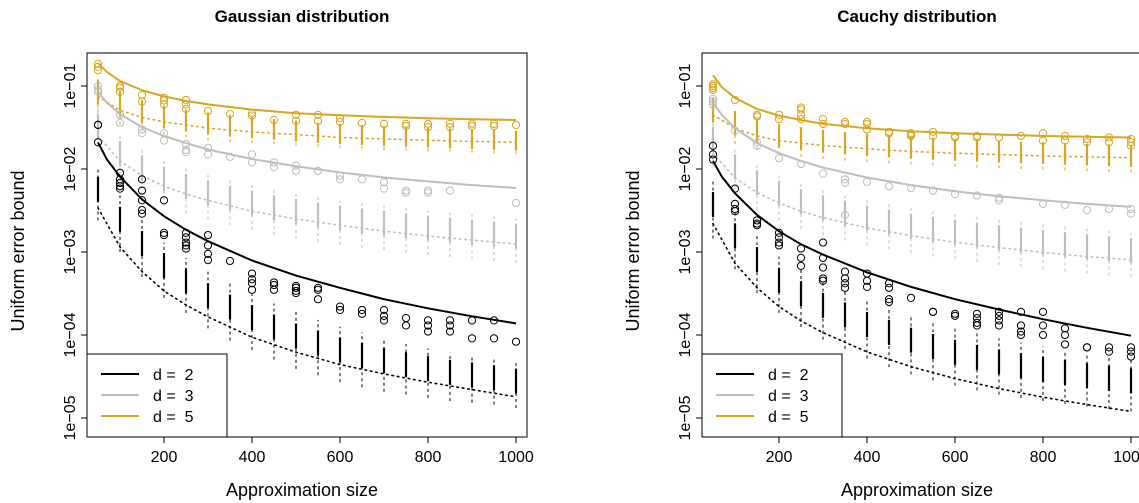 This screenshot has height=503, width=1139. Describe the element at coordinates (70, 85) in the screenshot. I see `y-tick-label: 1e−01` at that location.